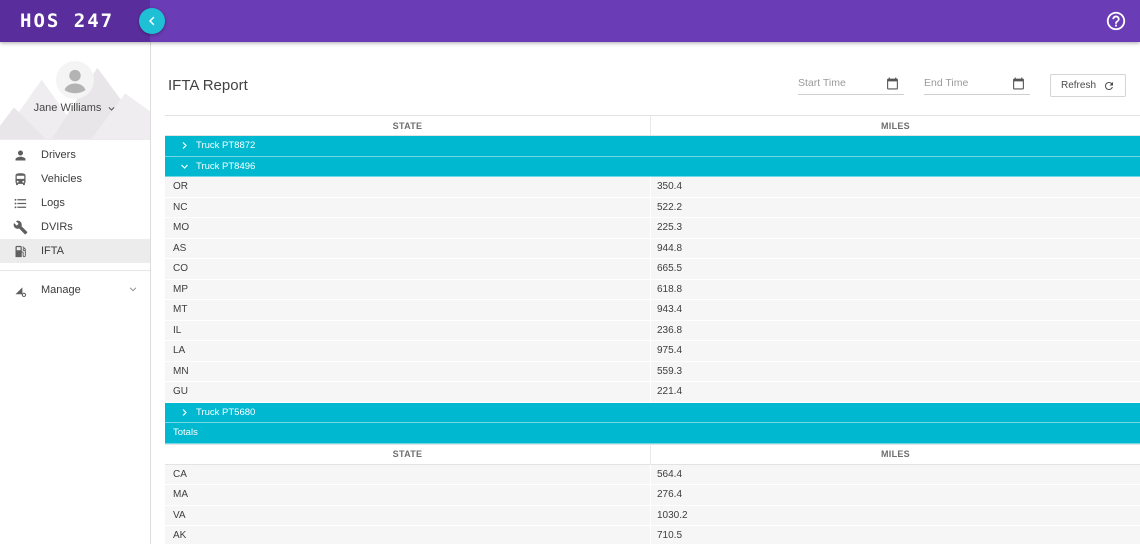 The width and height of the screenshot is (1140, 544). I want to click on miles-cell: 618.8, so click(895, 289).